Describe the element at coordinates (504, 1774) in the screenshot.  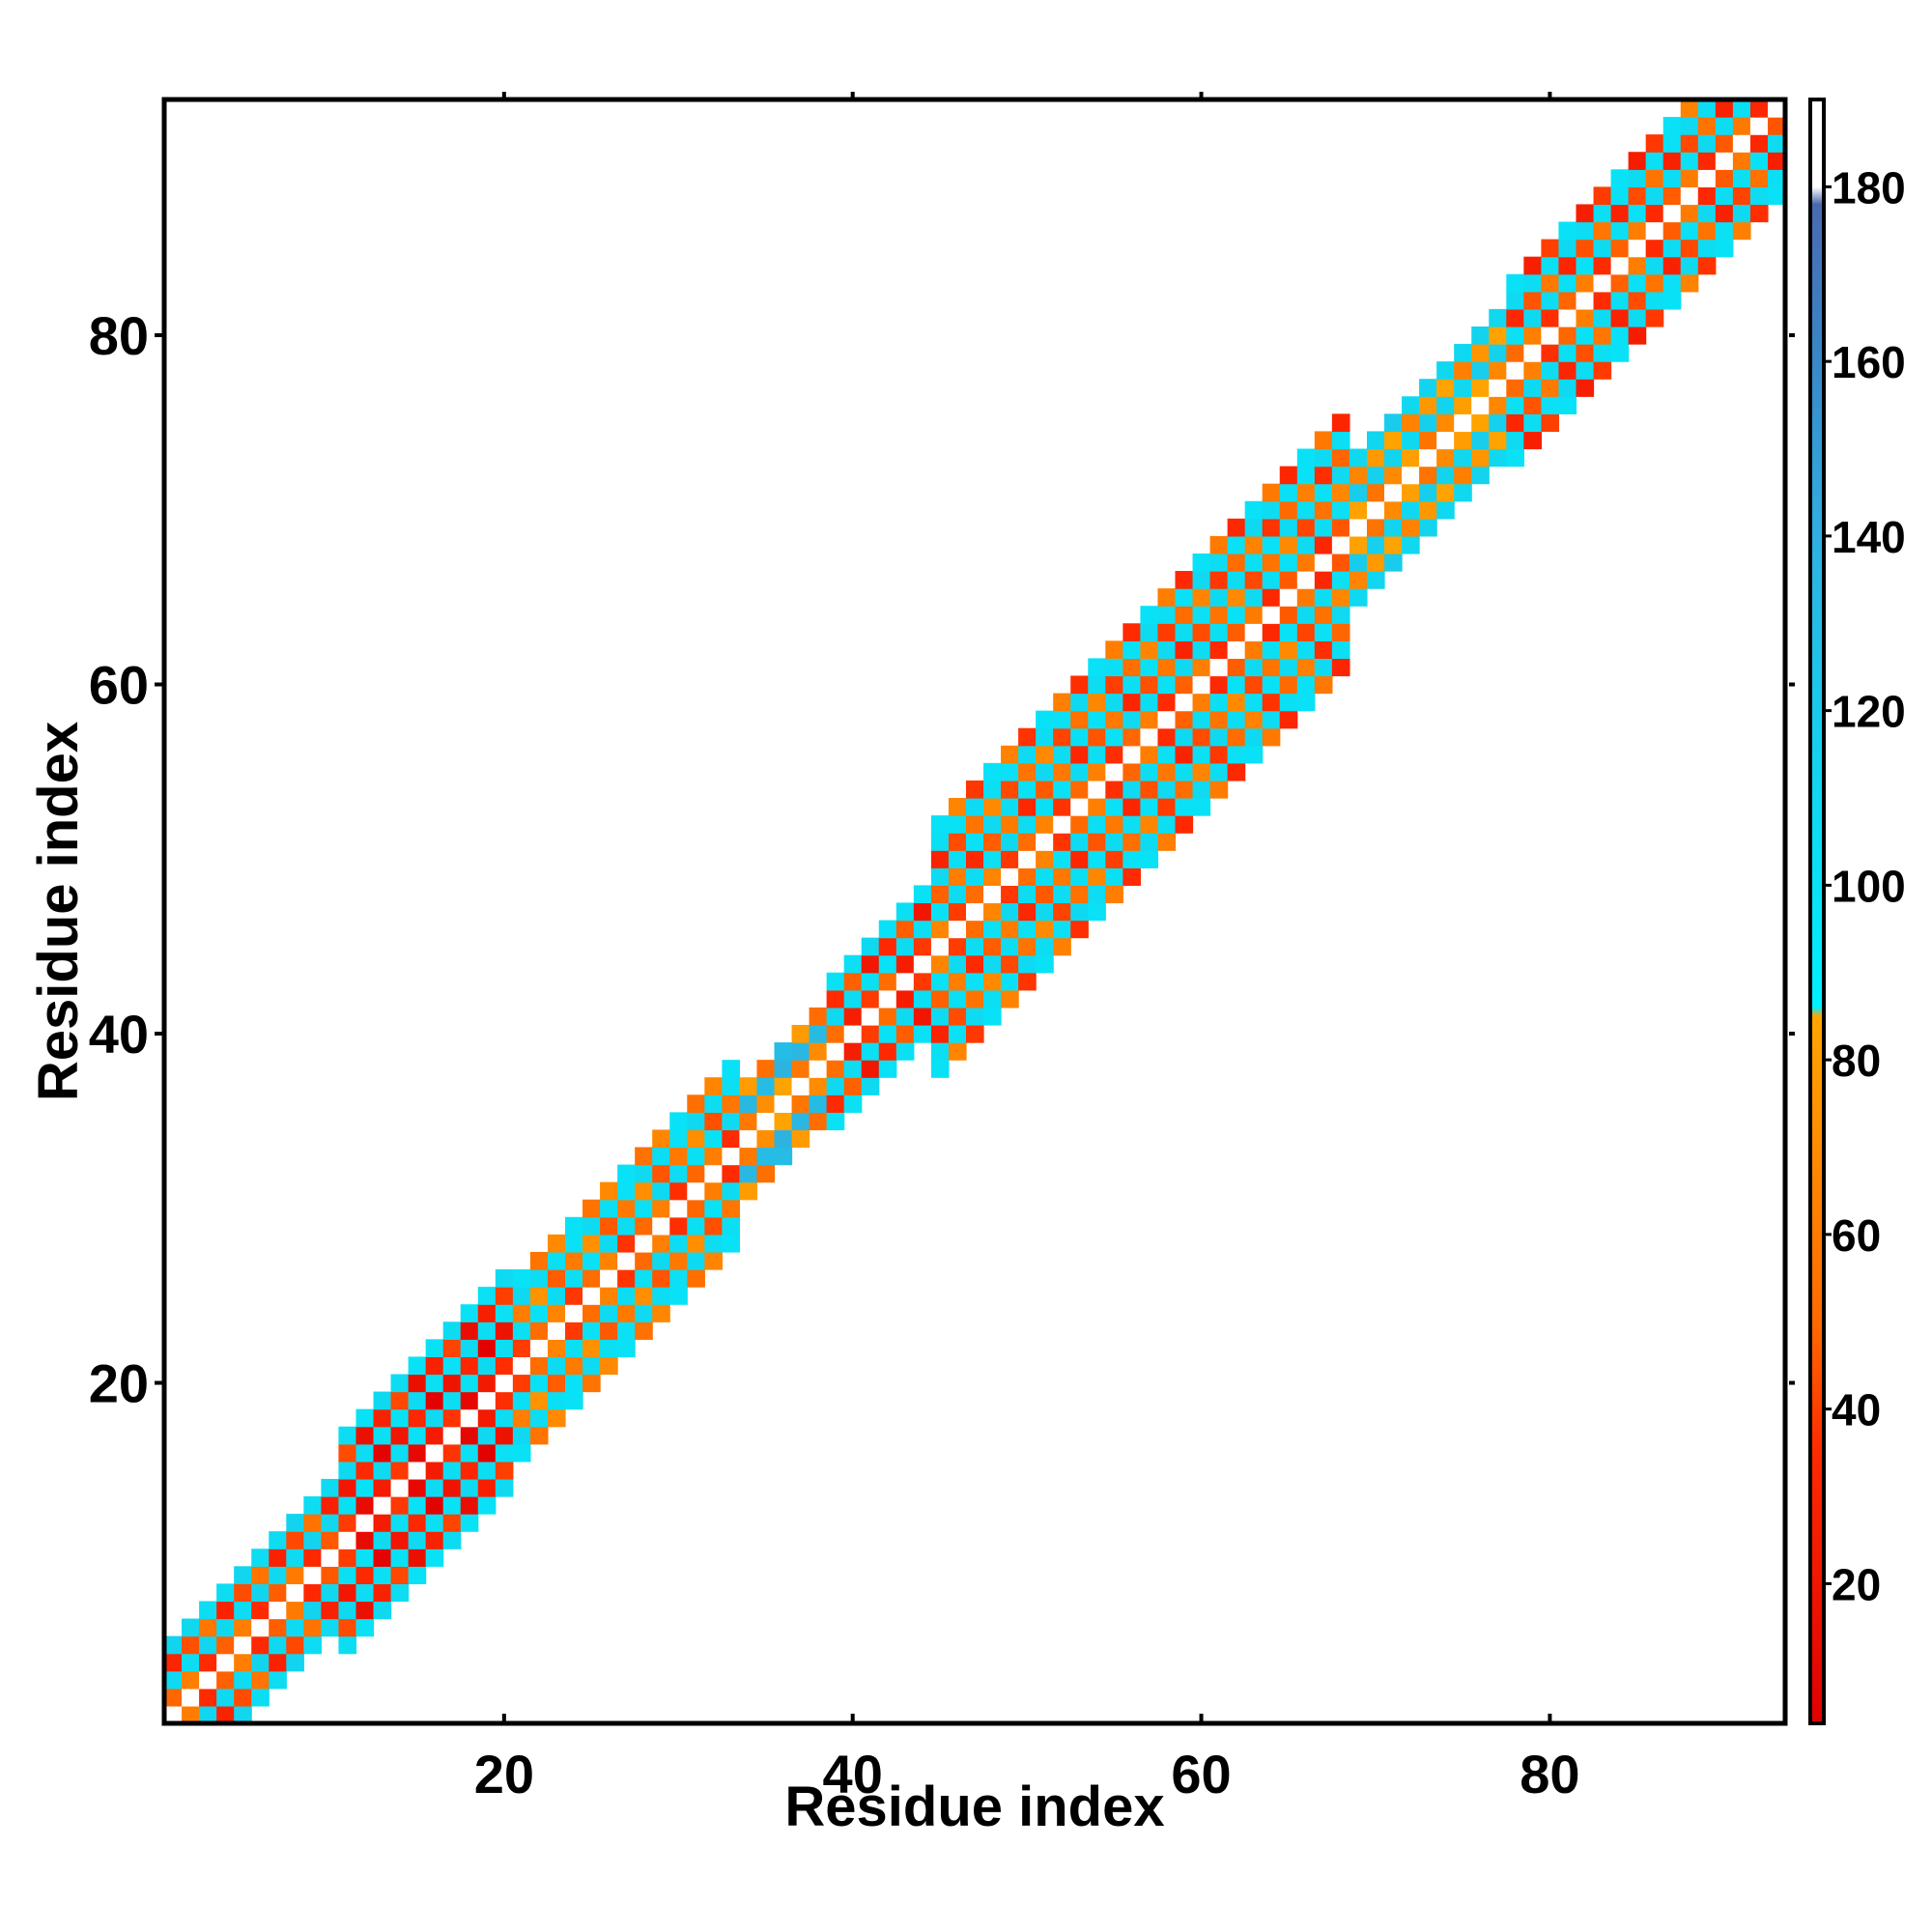
I see `x-tick-label: 20` at that location.